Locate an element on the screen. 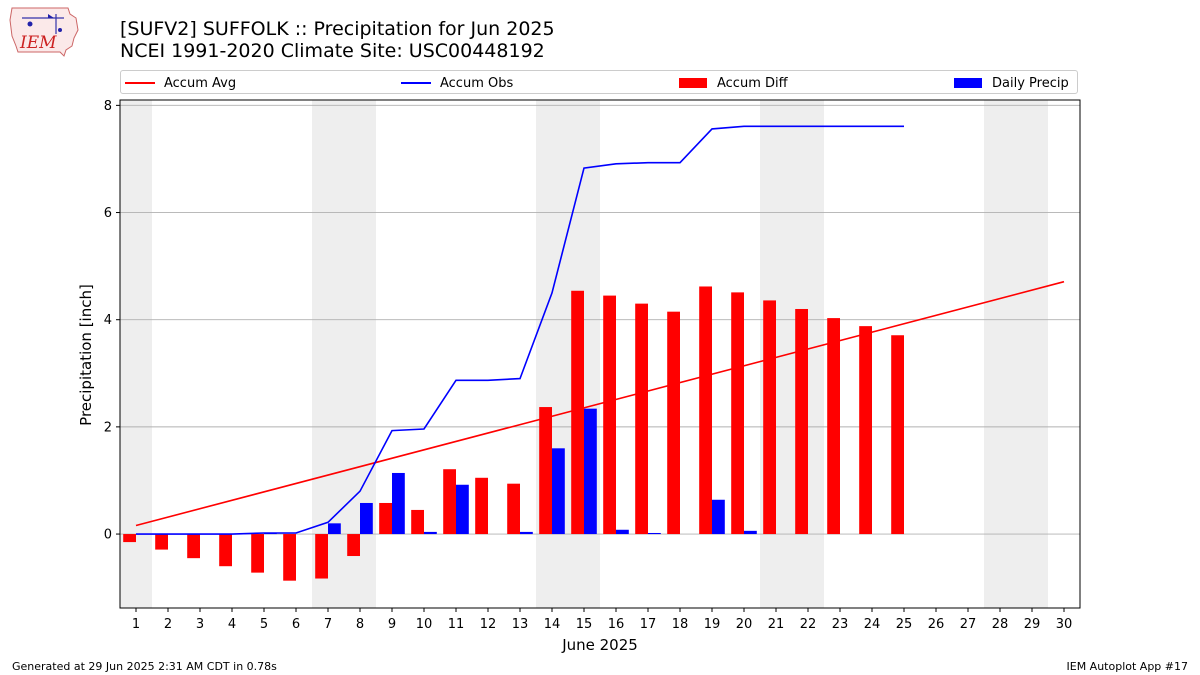 This screenshot has width=1200, height=675. x-tick-label-9: 9 is located at coordinates (392, 624).